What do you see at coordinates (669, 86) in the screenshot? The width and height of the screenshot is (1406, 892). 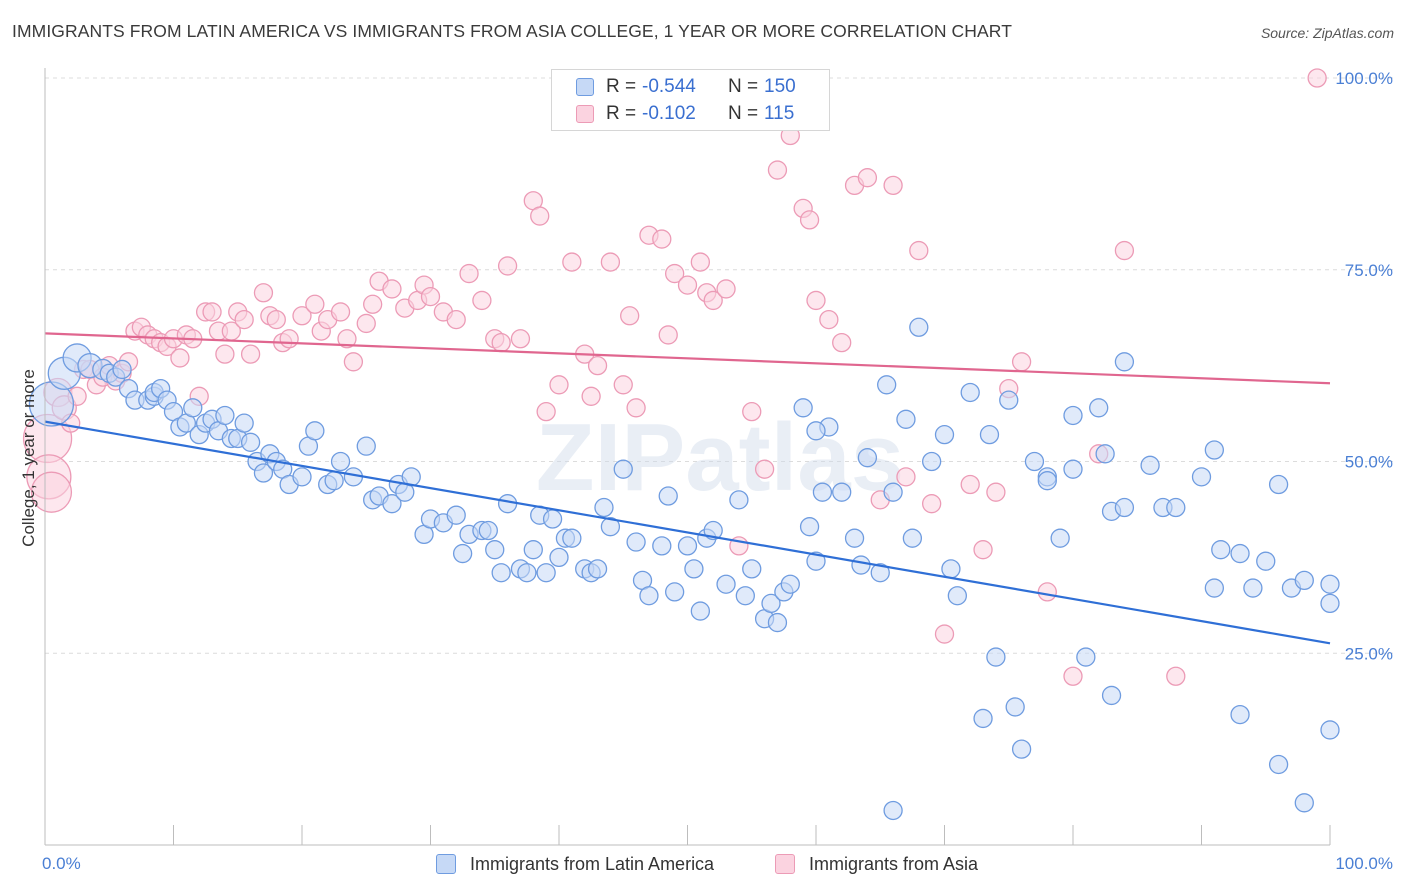 I see `r-value: -0.544` at bounding box center [669, 86].